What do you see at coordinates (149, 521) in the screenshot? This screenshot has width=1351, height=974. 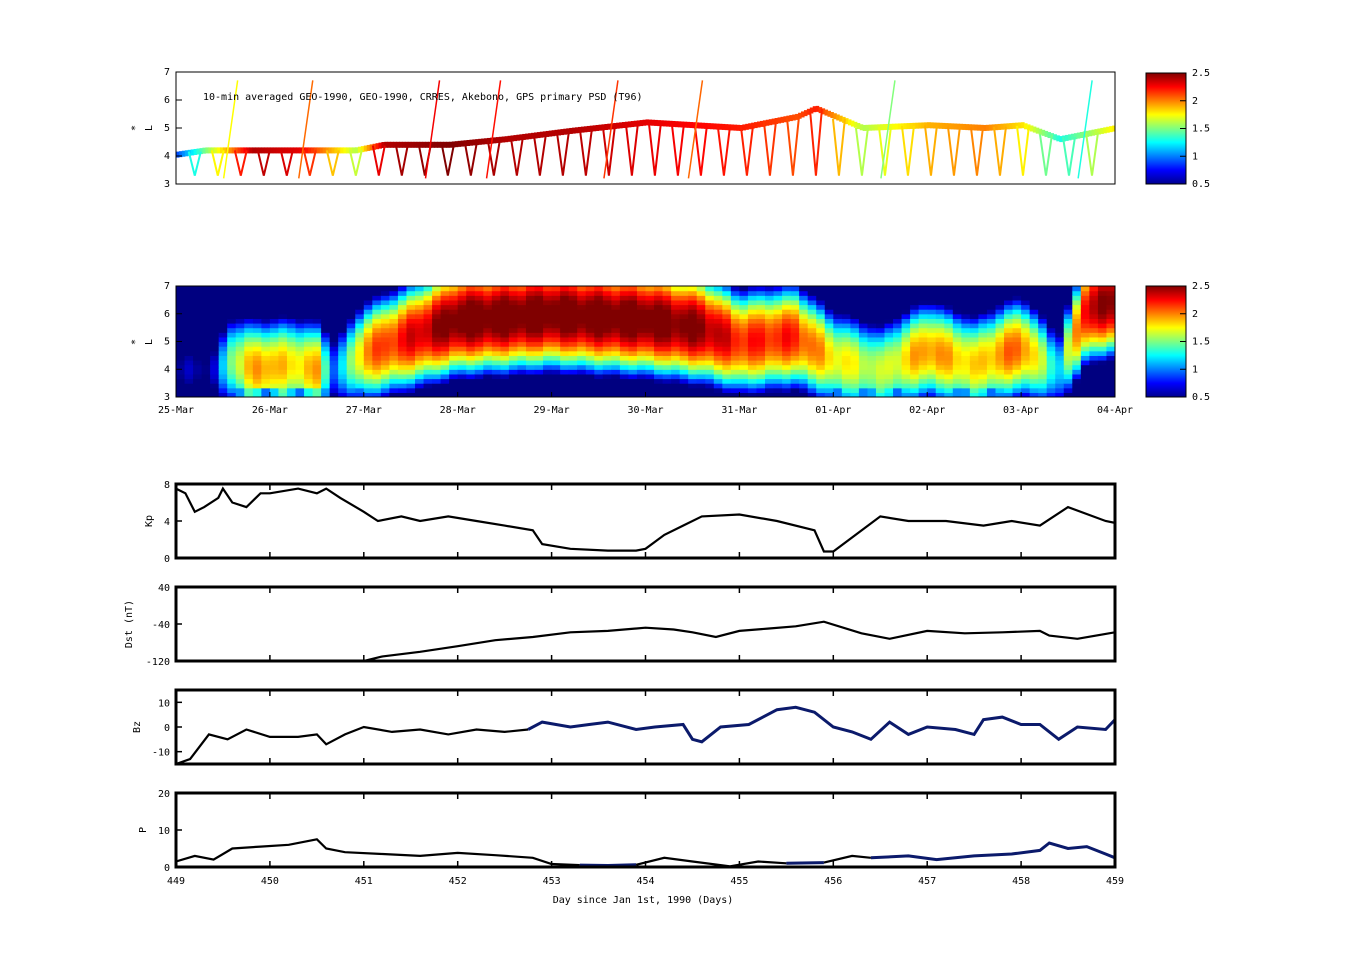 I see `kp-y-label: Kp` at bounding box center [149, 521].